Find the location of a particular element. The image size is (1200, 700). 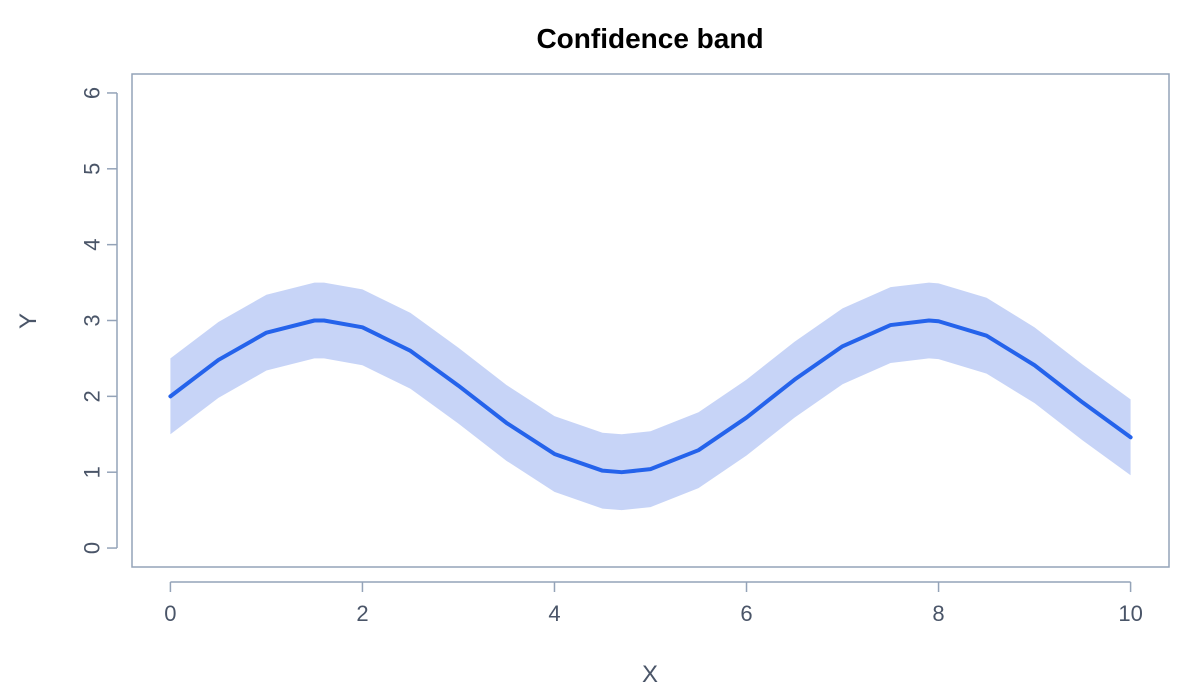

y-tick-label: 0 is located at coordinates (92, 548).